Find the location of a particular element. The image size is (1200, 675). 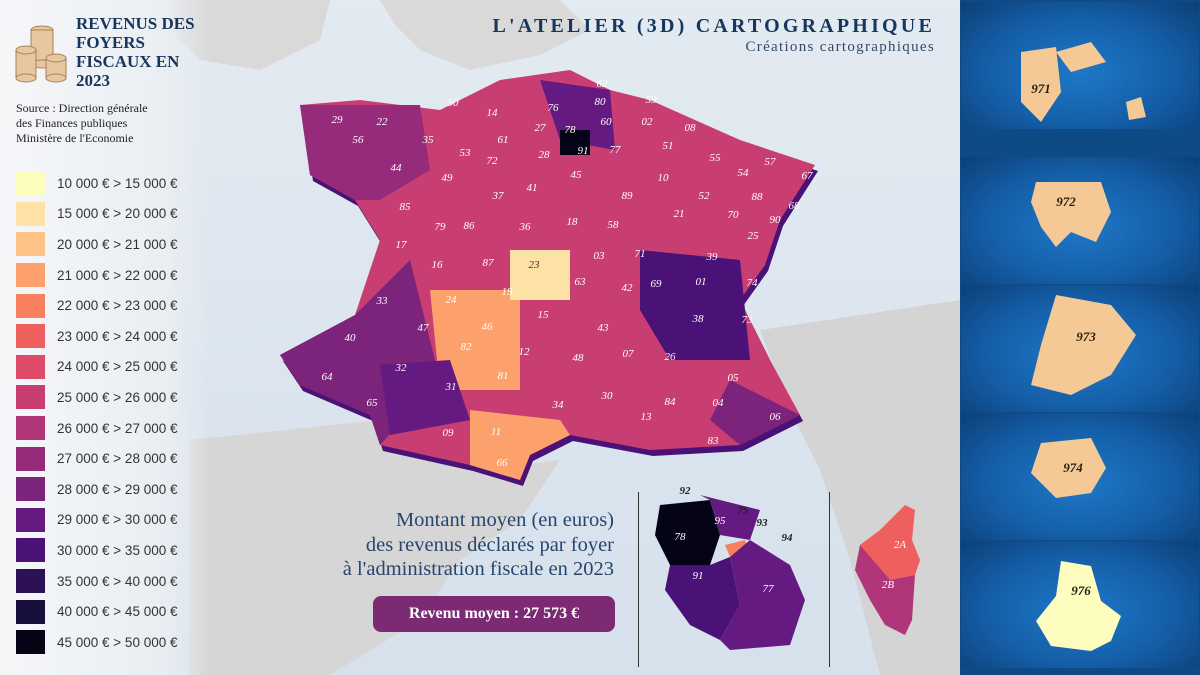

idf-inset: 92 95 75 93 94 78 91 77 is located at coordinates (730, 575).